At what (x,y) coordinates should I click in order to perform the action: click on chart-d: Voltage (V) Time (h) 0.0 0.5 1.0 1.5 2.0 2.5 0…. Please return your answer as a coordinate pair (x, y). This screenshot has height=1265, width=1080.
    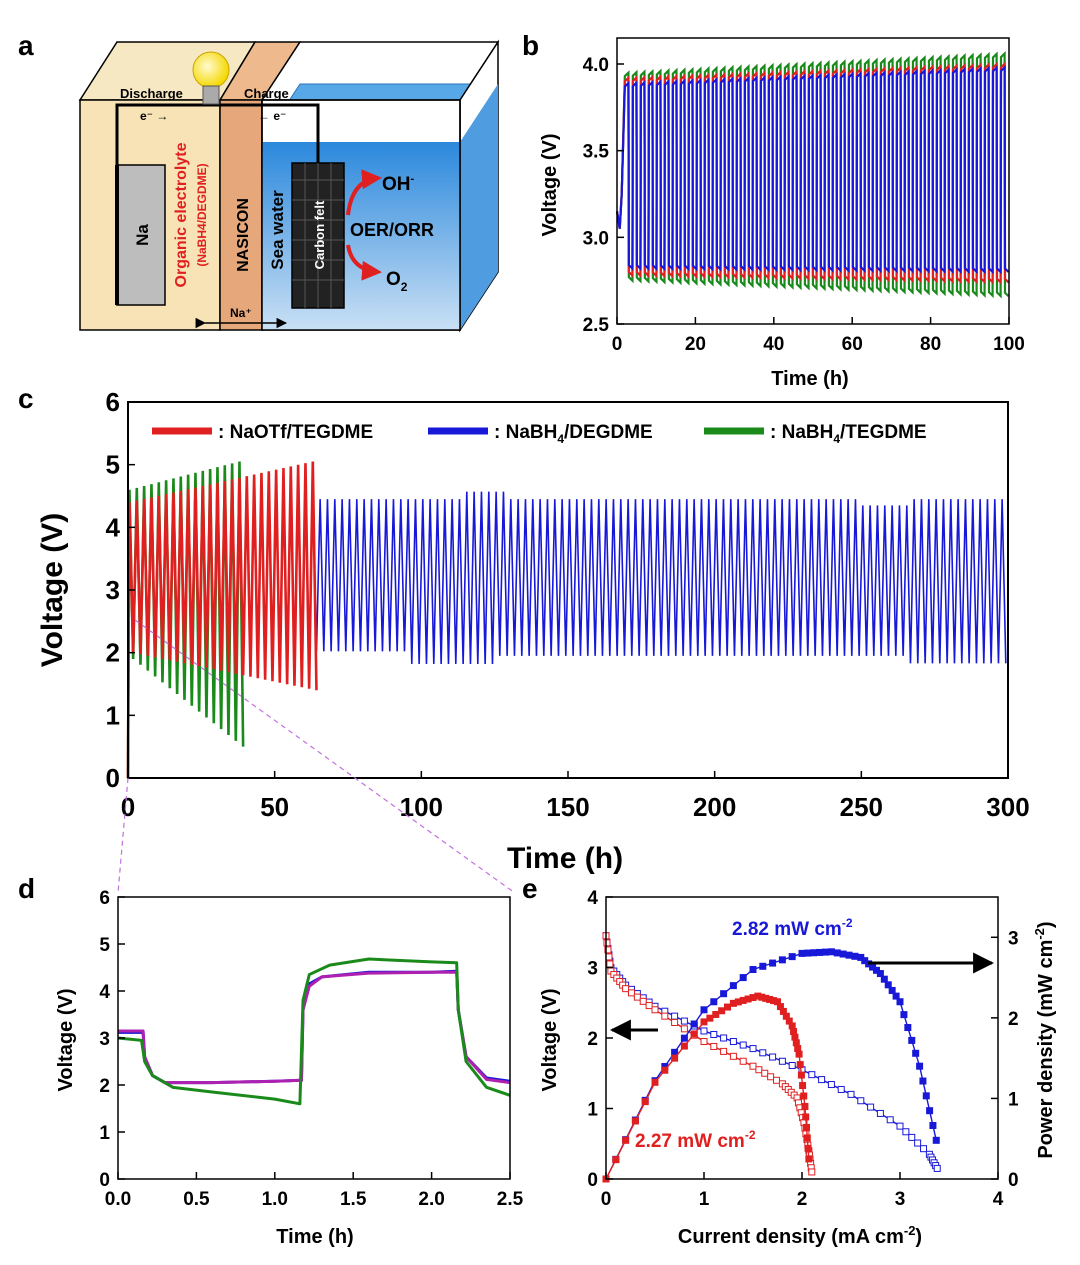
    Looking at the image, I should click on (289, 1068).